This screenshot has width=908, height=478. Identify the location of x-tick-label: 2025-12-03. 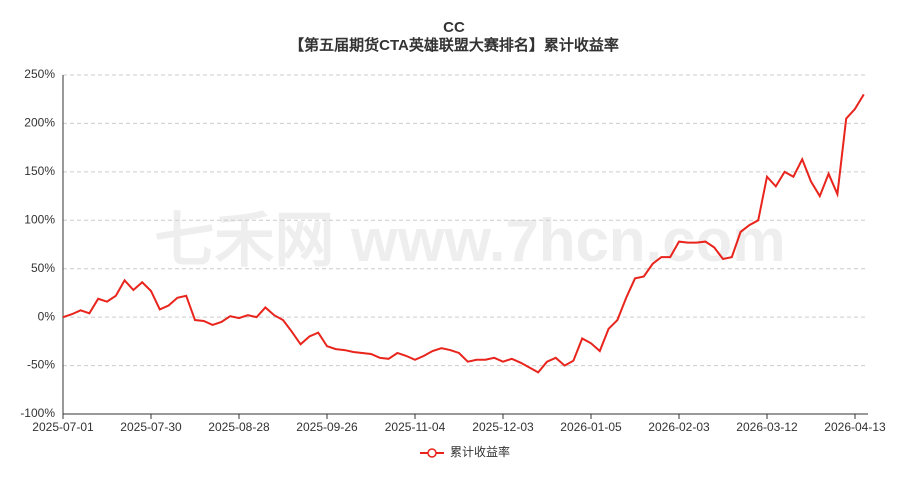
(503, 427).